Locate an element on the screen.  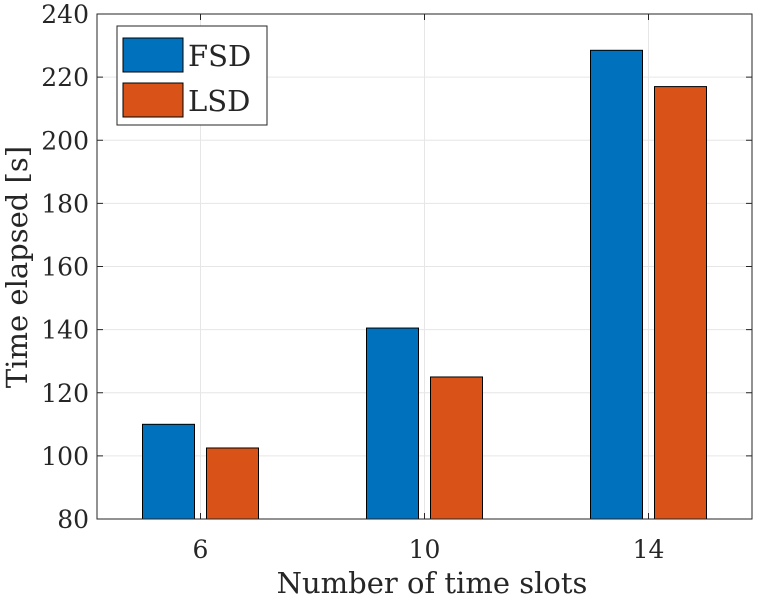
y-tick-label: 80 is located at coordinates (73, 519).